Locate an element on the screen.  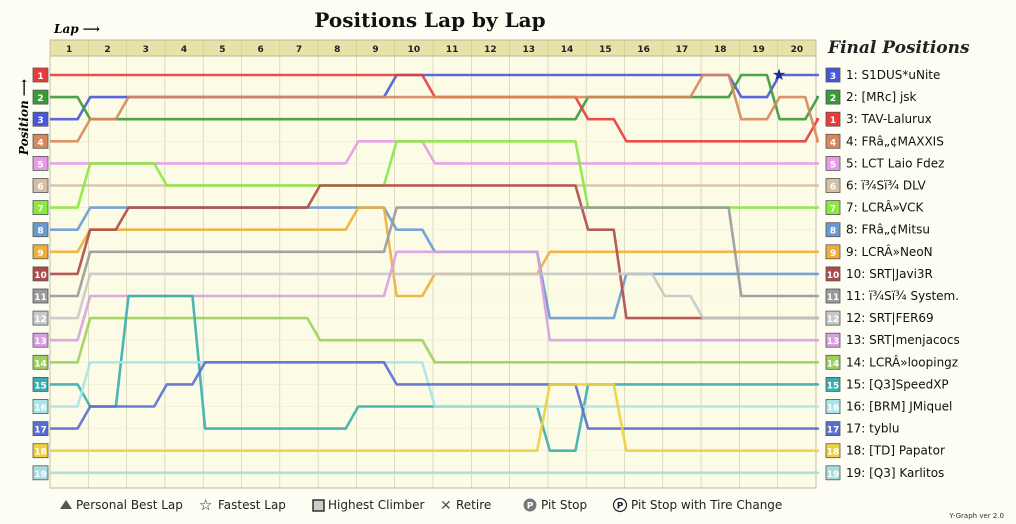
start-position-number: 18 is located at coordinates (40, 453).